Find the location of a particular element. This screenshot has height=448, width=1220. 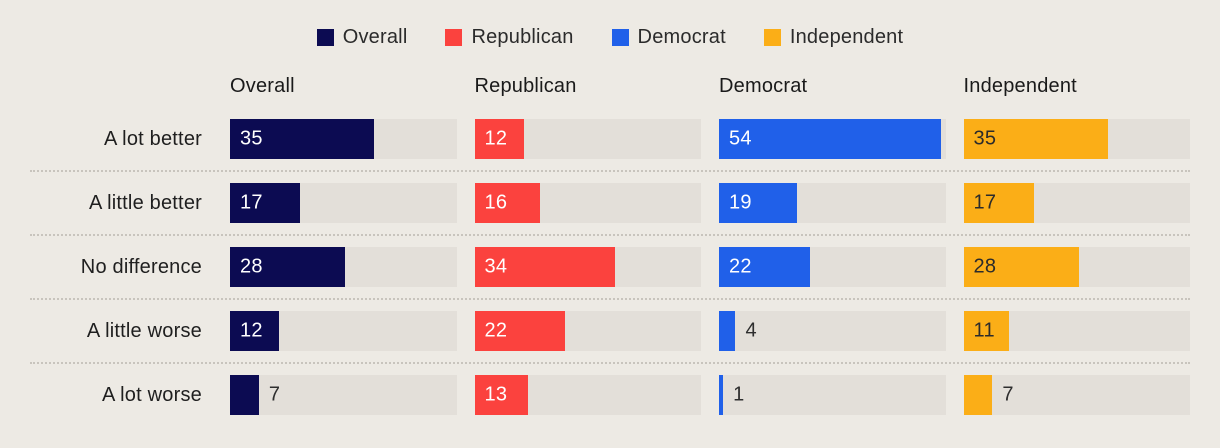

bar-value-label: 16 is located at coordinates (496, 202).